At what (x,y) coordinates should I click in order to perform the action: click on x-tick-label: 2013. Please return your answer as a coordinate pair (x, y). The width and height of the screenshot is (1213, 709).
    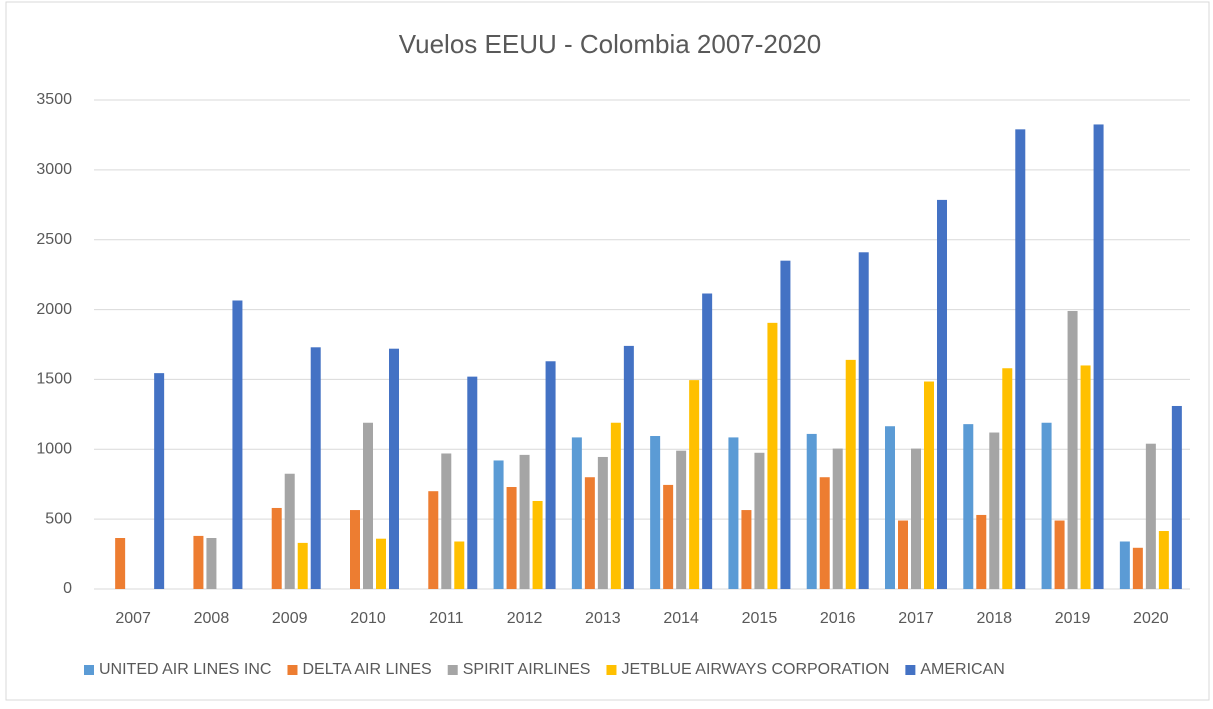
    Looking at the image, I should click on (603, 618).